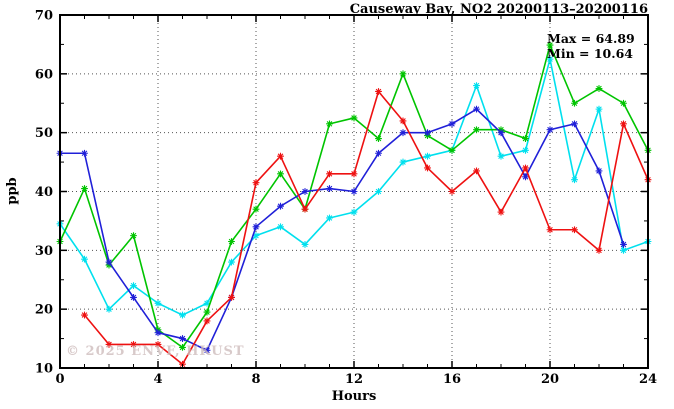  Describe the element at coordinates (256, 209) in the screenshot. I see `series-marker-green-h8` at that location.